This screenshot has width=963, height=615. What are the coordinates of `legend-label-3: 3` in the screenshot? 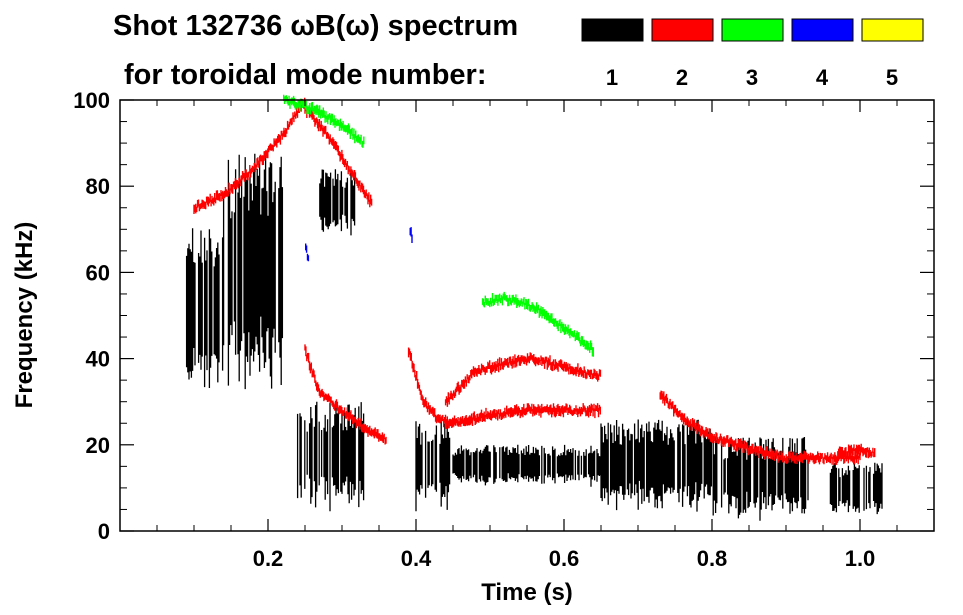 It's located at (752, 77).